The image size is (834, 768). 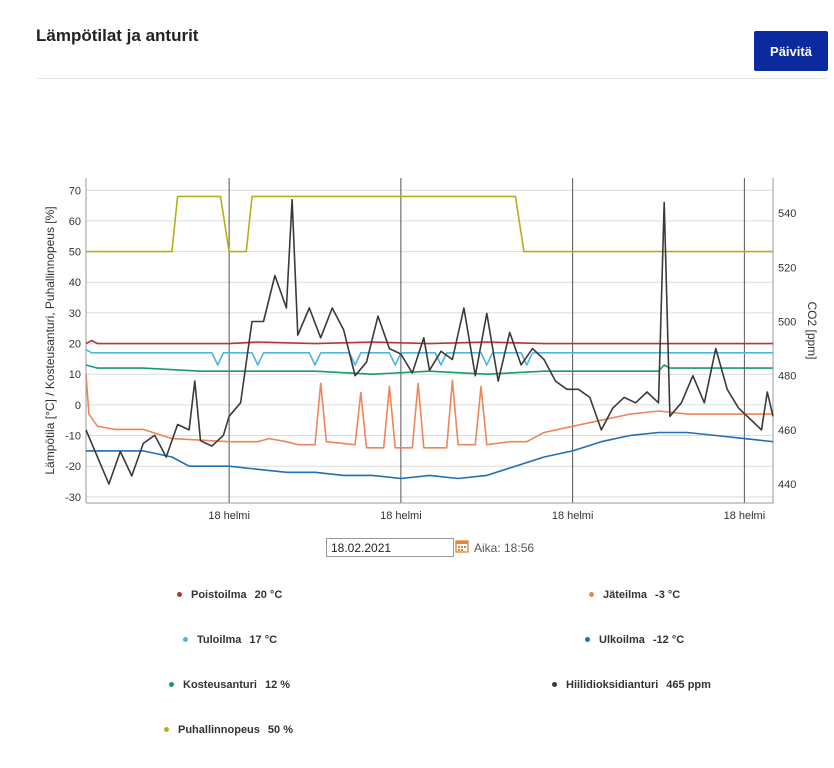 I want to click on legend-label: Hiilidioksidianturi, so click(x=612, y=685).